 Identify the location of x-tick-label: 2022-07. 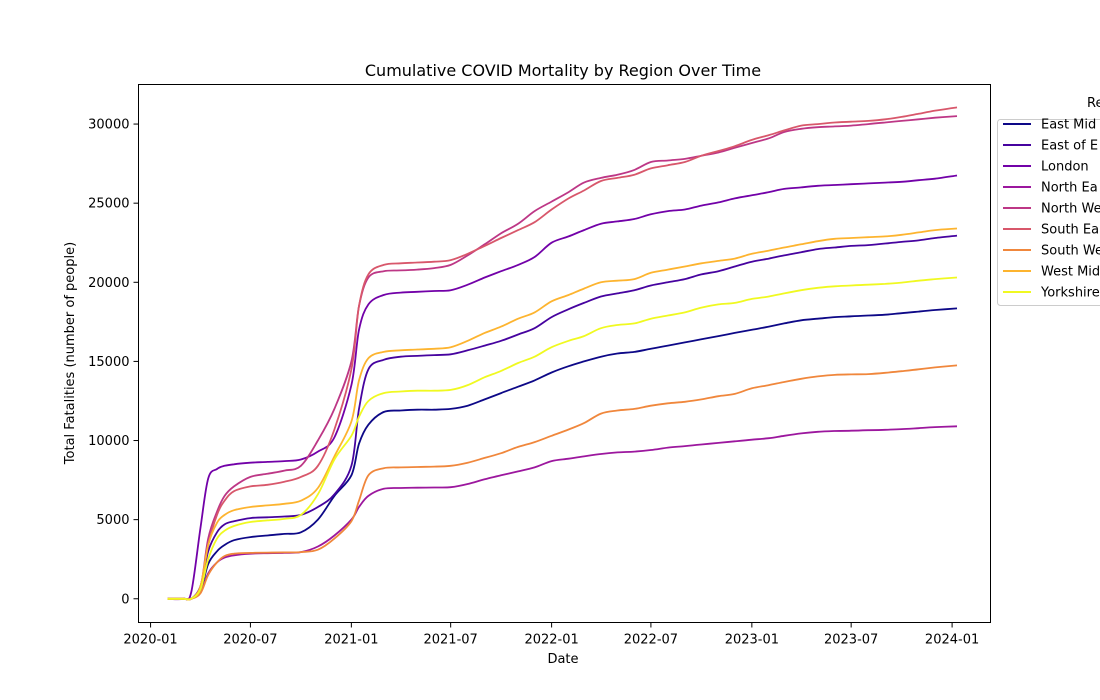
(651, 640).